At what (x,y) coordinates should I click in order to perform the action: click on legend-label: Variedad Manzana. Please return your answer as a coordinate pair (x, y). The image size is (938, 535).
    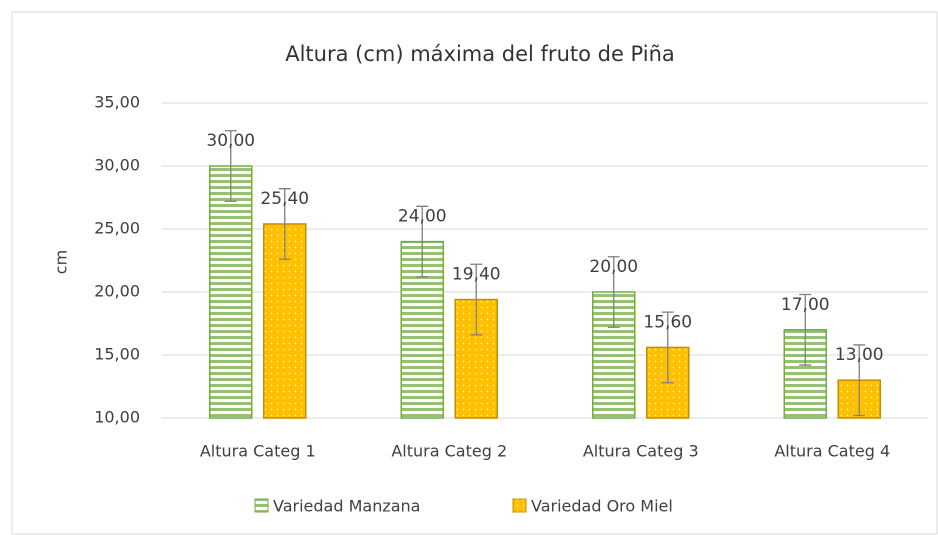
    Looking at the image, I should click on (346, 506).